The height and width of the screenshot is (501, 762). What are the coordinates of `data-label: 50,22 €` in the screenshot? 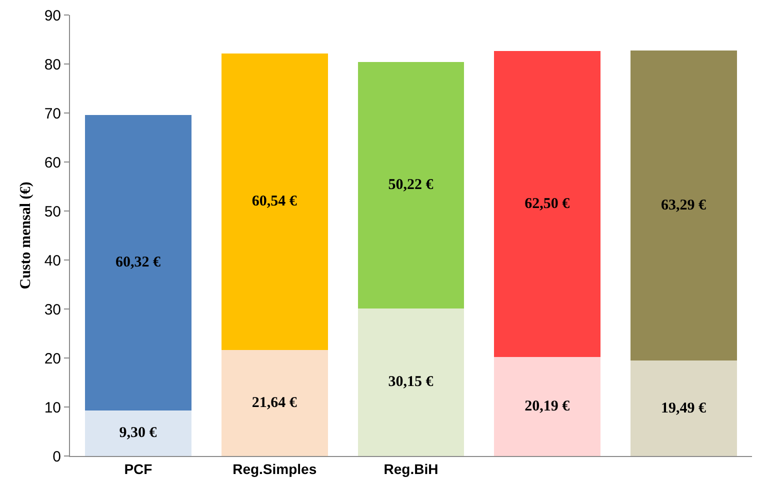 It's located at (411, 185).